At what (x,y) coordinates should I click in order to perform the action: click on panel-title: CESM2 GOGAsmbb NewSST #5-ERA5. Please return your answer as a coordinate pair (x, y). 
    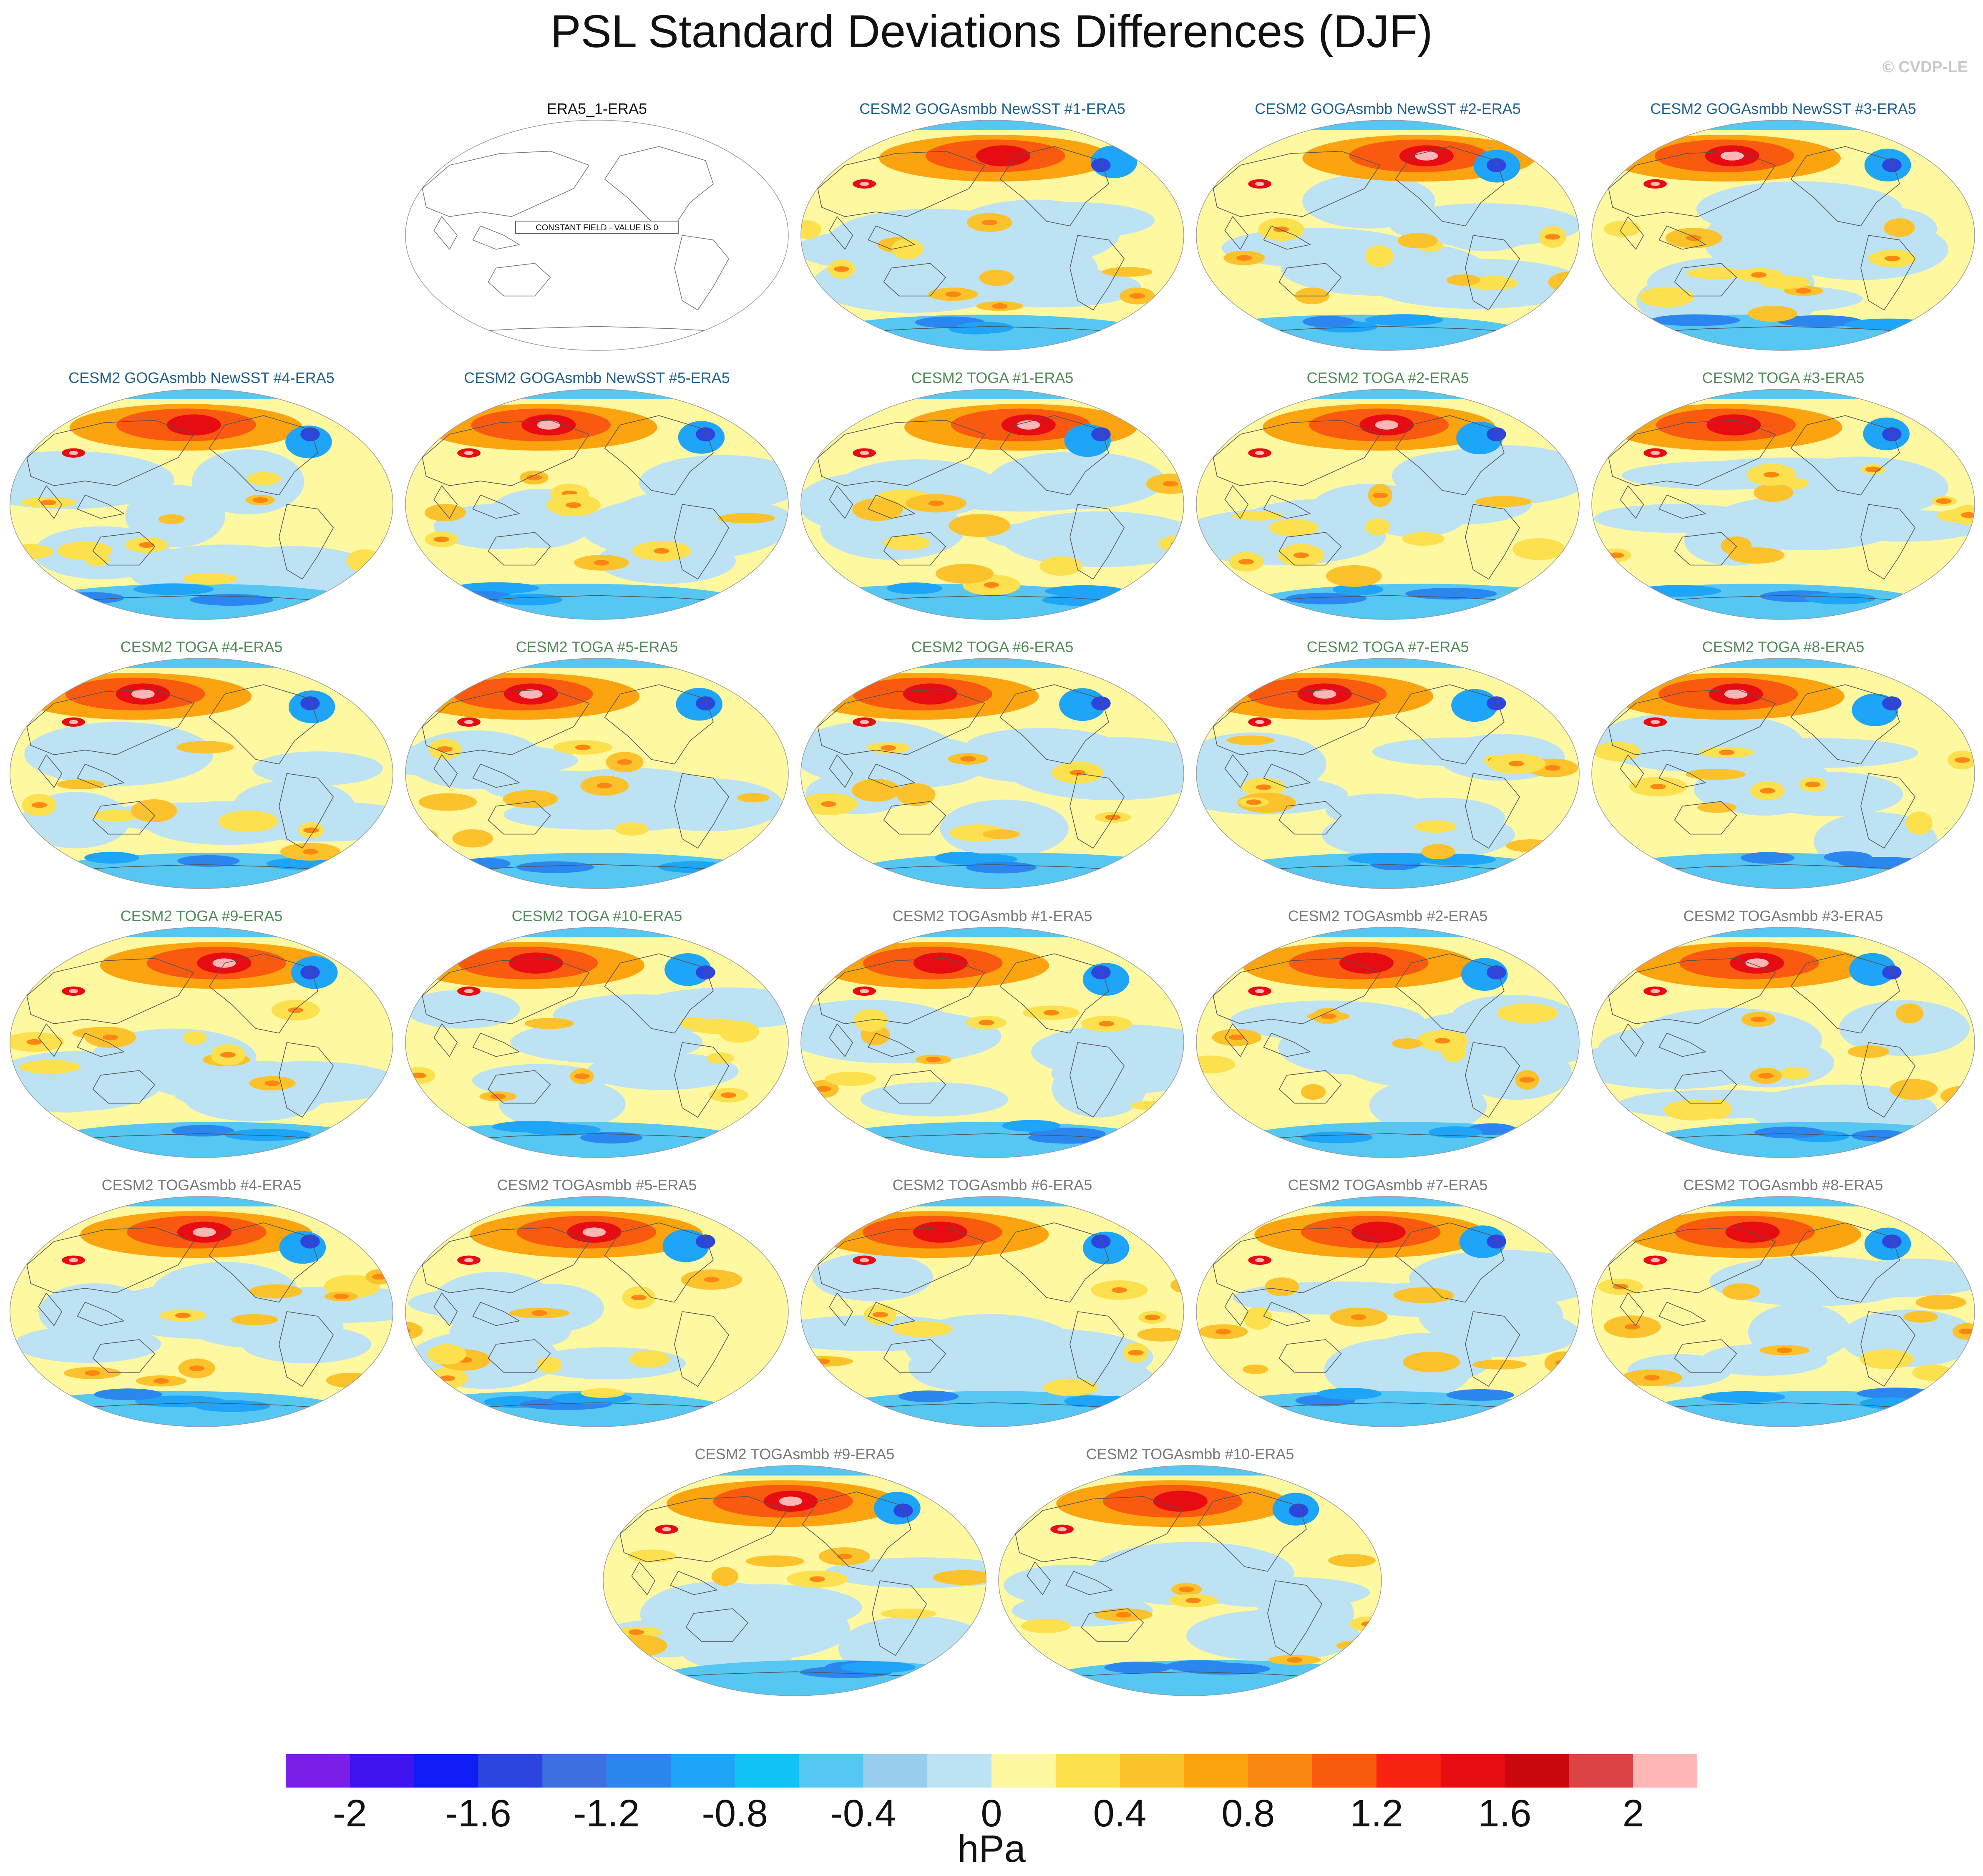
    Looking at the image, I should click on (597, 377).